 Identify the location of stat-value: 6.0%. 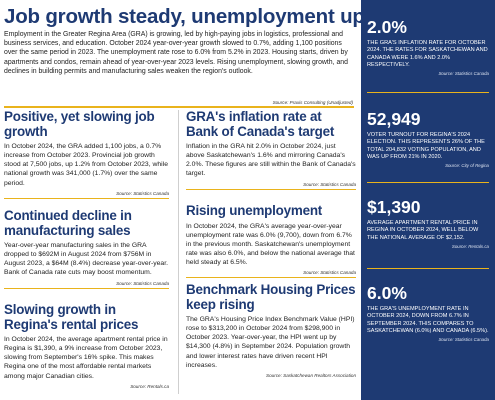
(387, 293).